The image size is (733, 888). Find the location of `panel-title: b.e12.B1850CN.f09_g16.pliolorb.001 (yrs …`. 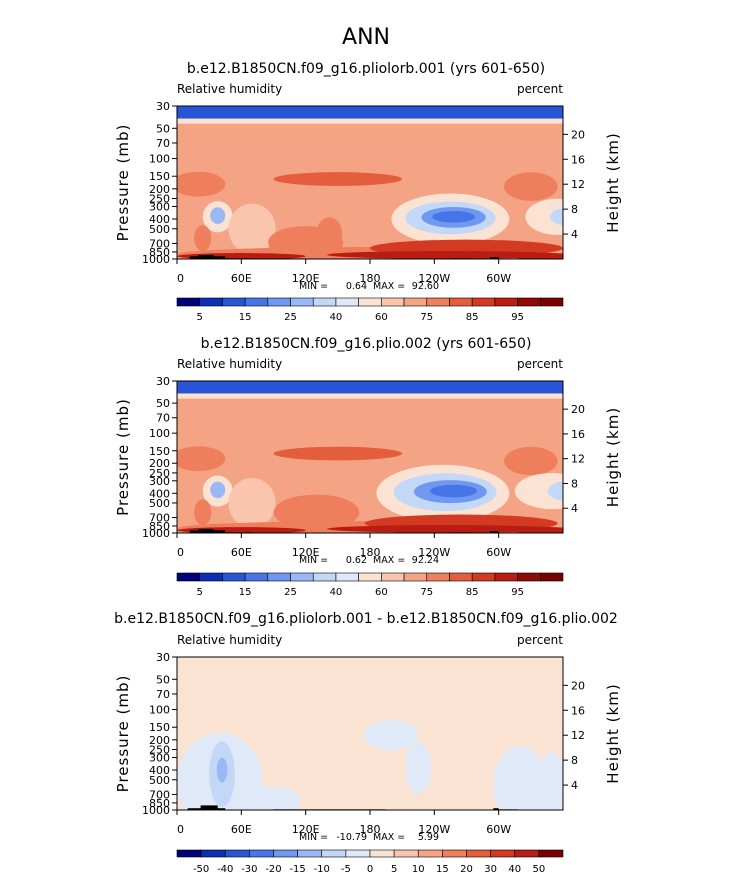

panel-title: b.e12.B1850CN.f09_g16.pliolorb.001 (yrs … is located at coordinates (366, 69).